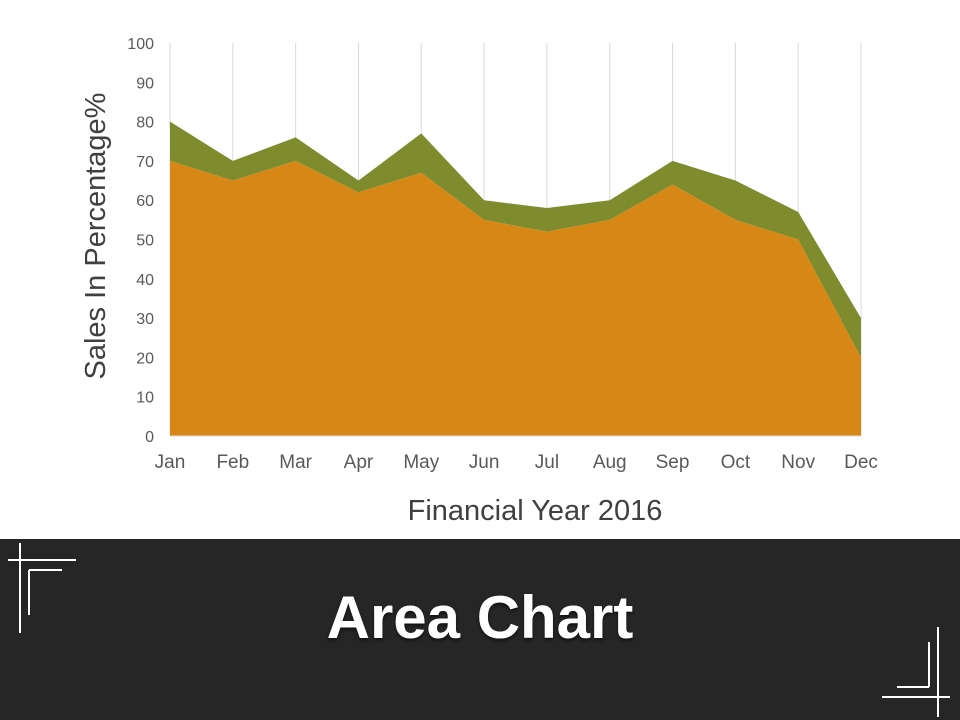 Image resolution: width=960 pixels, height=720 pixels. I want to click on x-tick-label: Mar, so click(295, 462).